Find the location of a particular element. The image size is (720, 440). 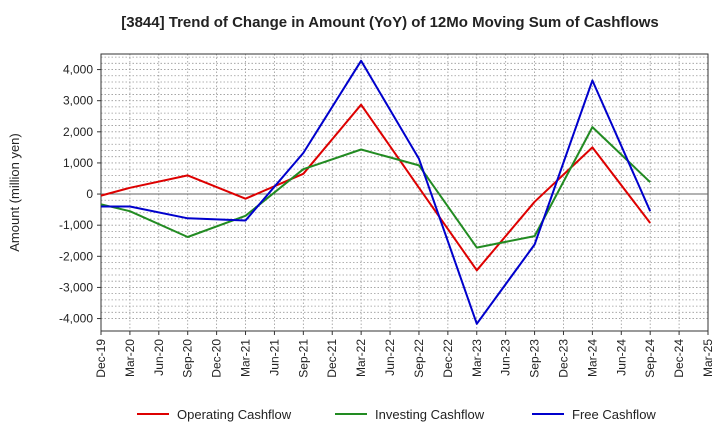

x-tick-label: Mar-24 is located at coordinates (592, 358).